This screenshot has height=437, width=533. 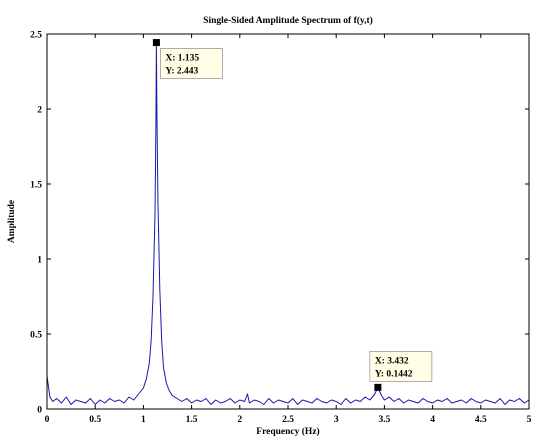 I want to click on x-tick-label: 0, so click(x=47, y=420).